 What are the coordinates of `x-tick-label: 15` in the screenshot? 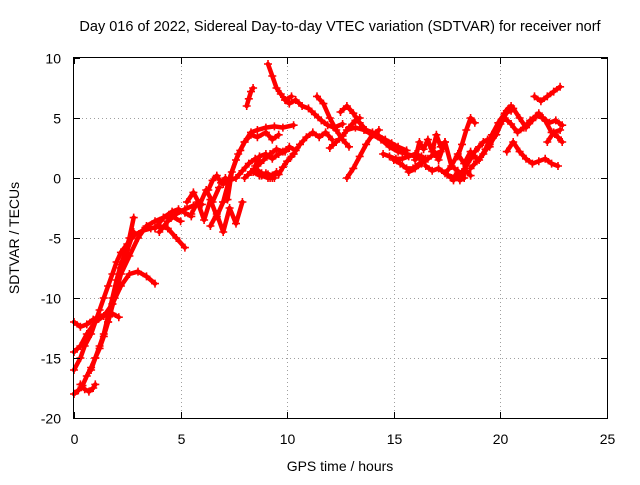 It's located at (395, 439).